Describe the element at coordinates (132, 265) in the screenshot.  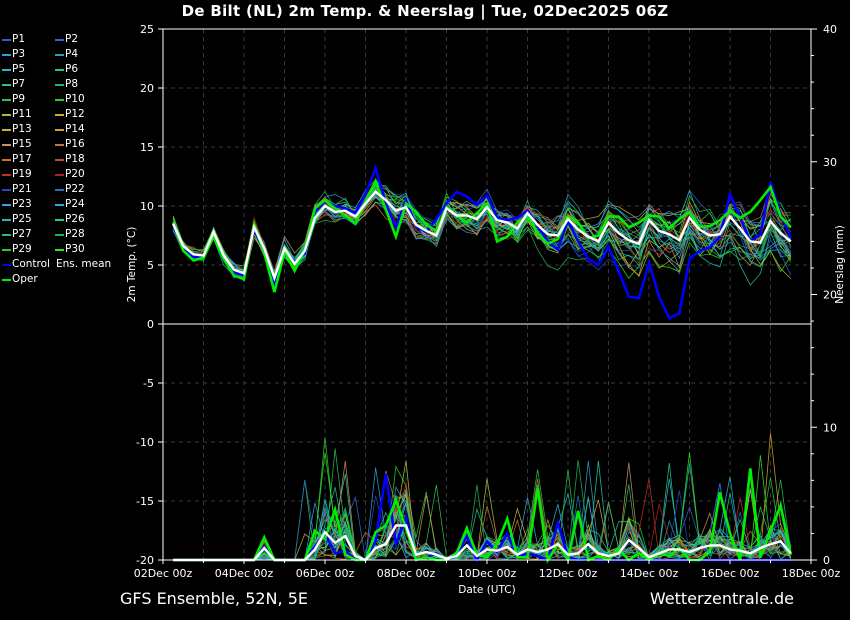
I see `y-axis-label: 2m Temp. (°C)` at that location.